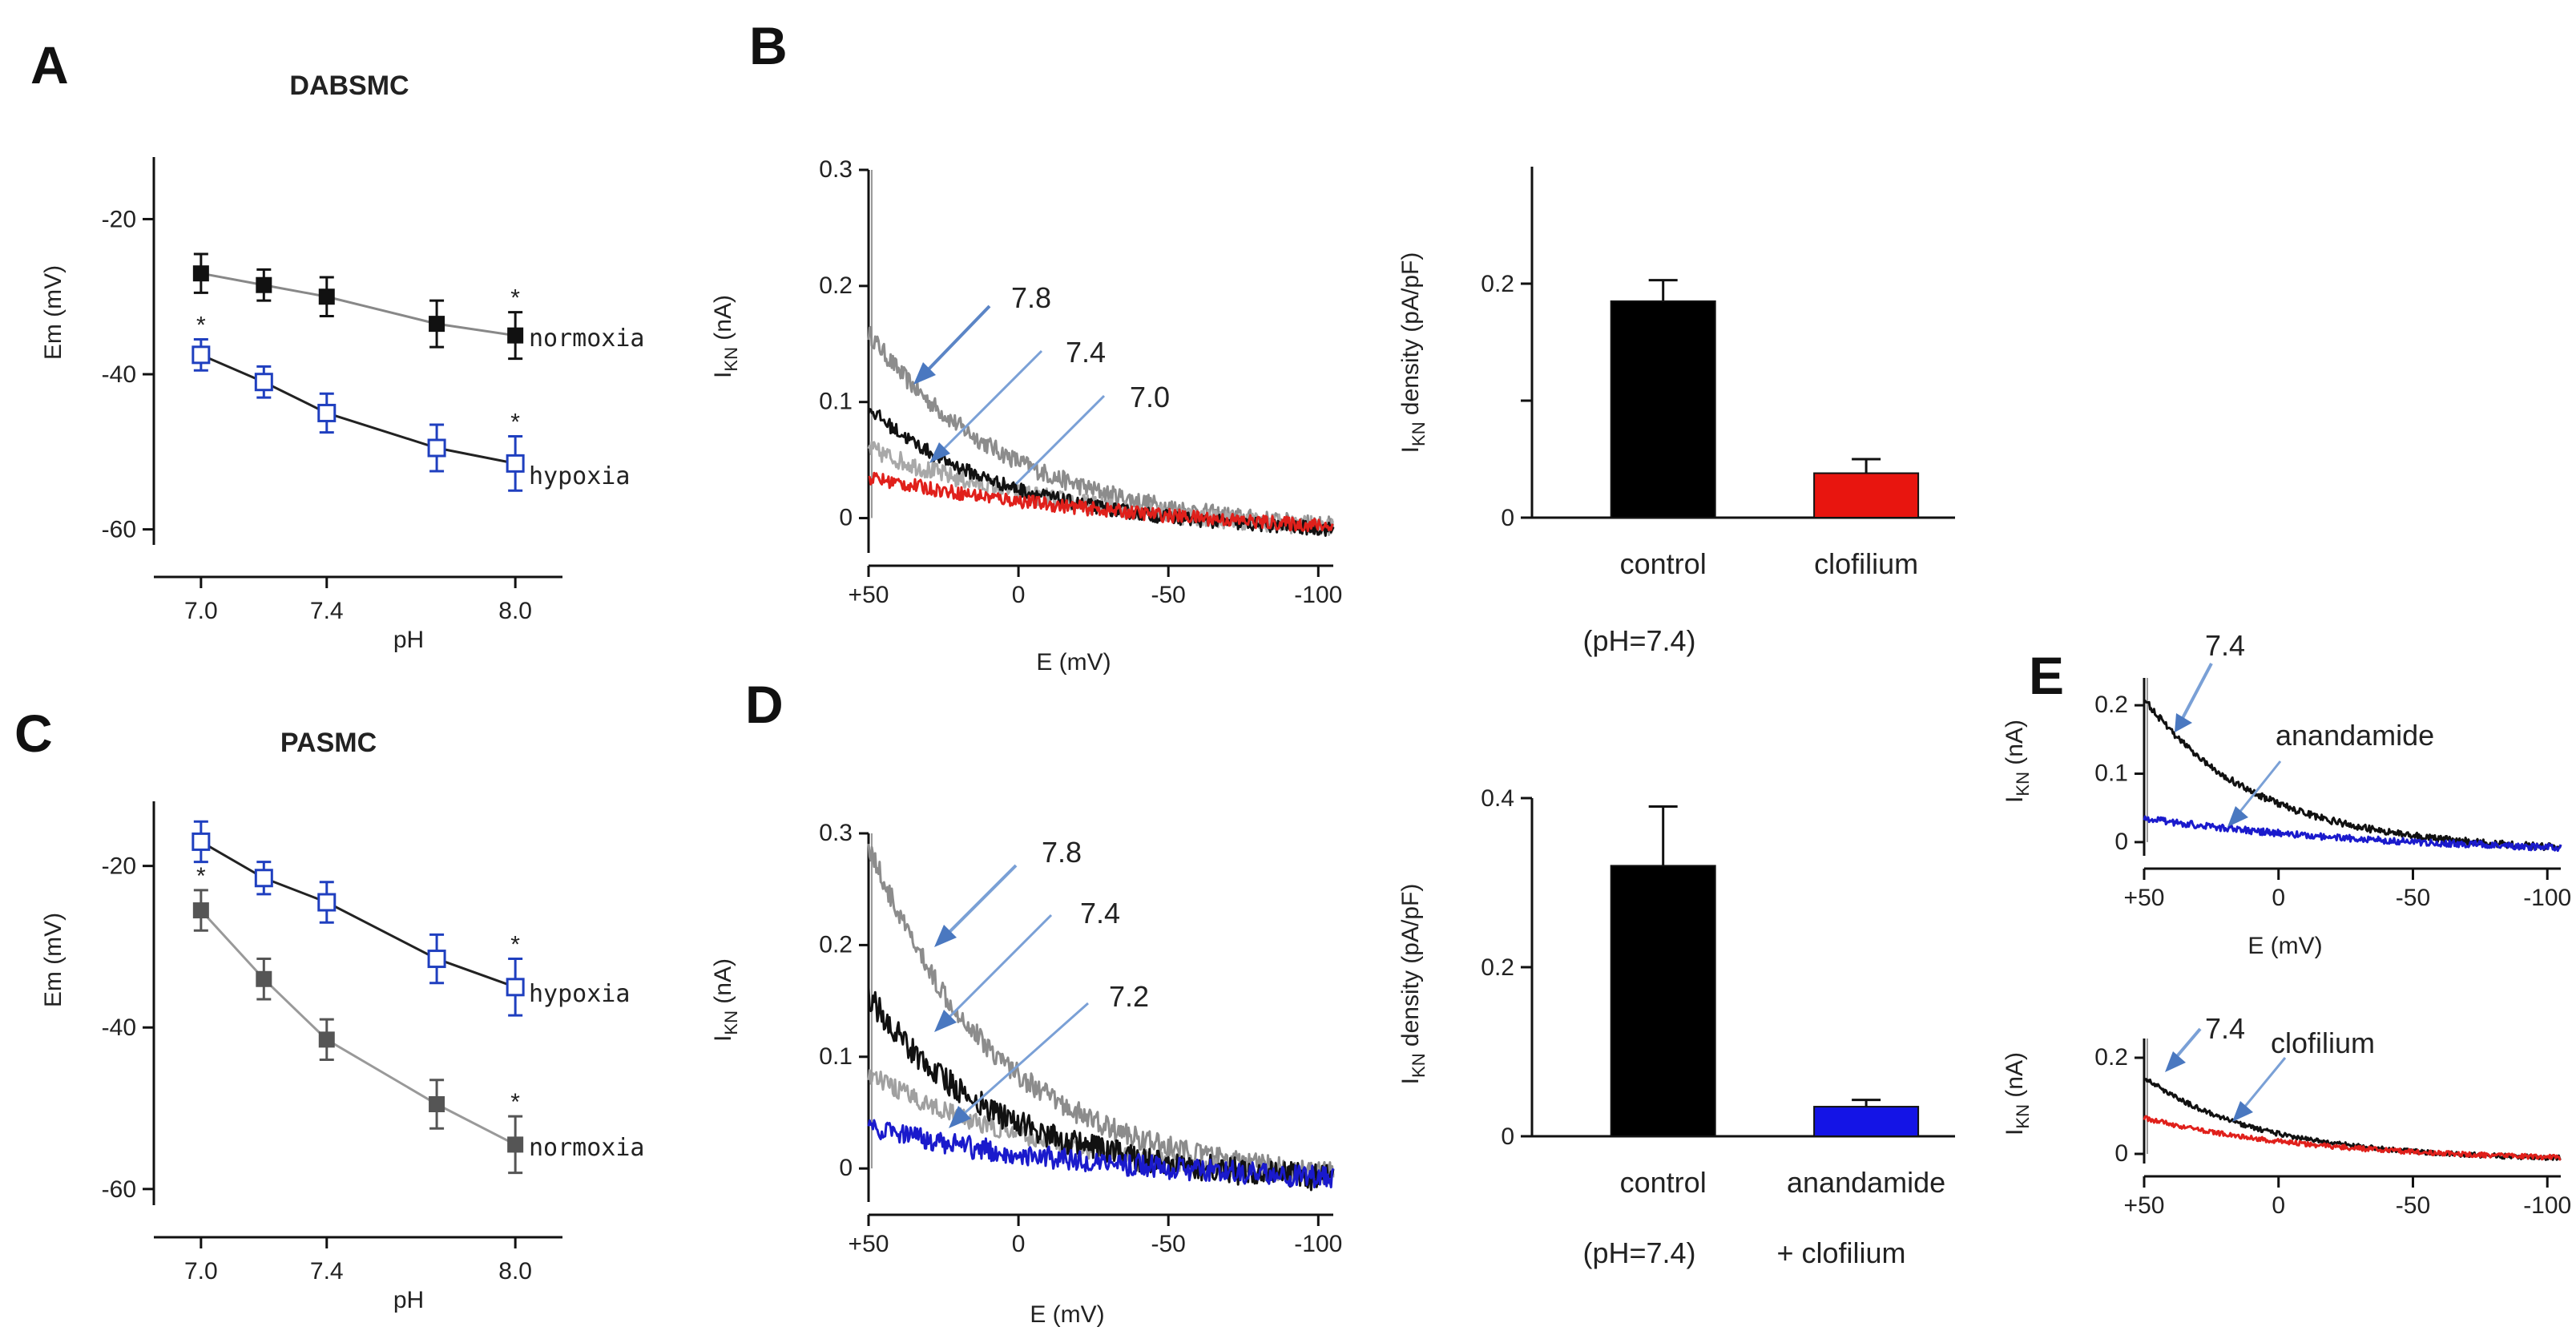 Image resolution: width=2576 pixels, height=1339 pixels. I want to click on panel-a-significance-star: *, so click(201, 325).